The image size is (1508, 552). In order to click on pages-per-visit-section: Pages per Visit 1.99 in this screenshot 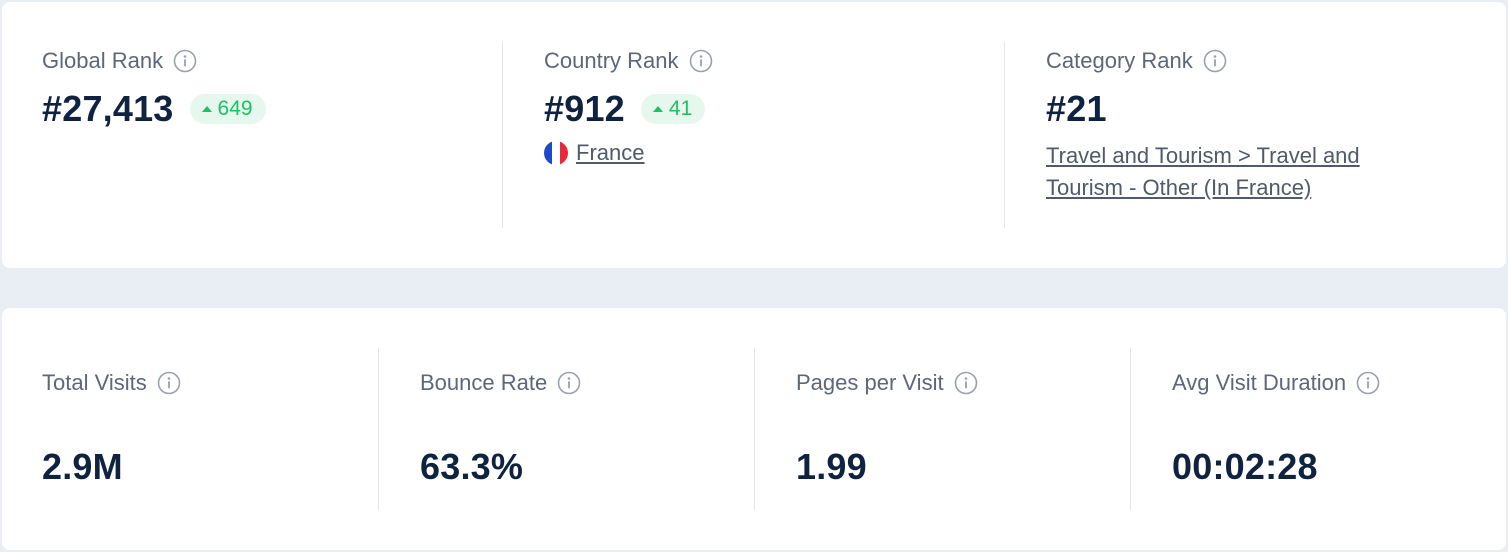, I will do `click(944, 429)`.